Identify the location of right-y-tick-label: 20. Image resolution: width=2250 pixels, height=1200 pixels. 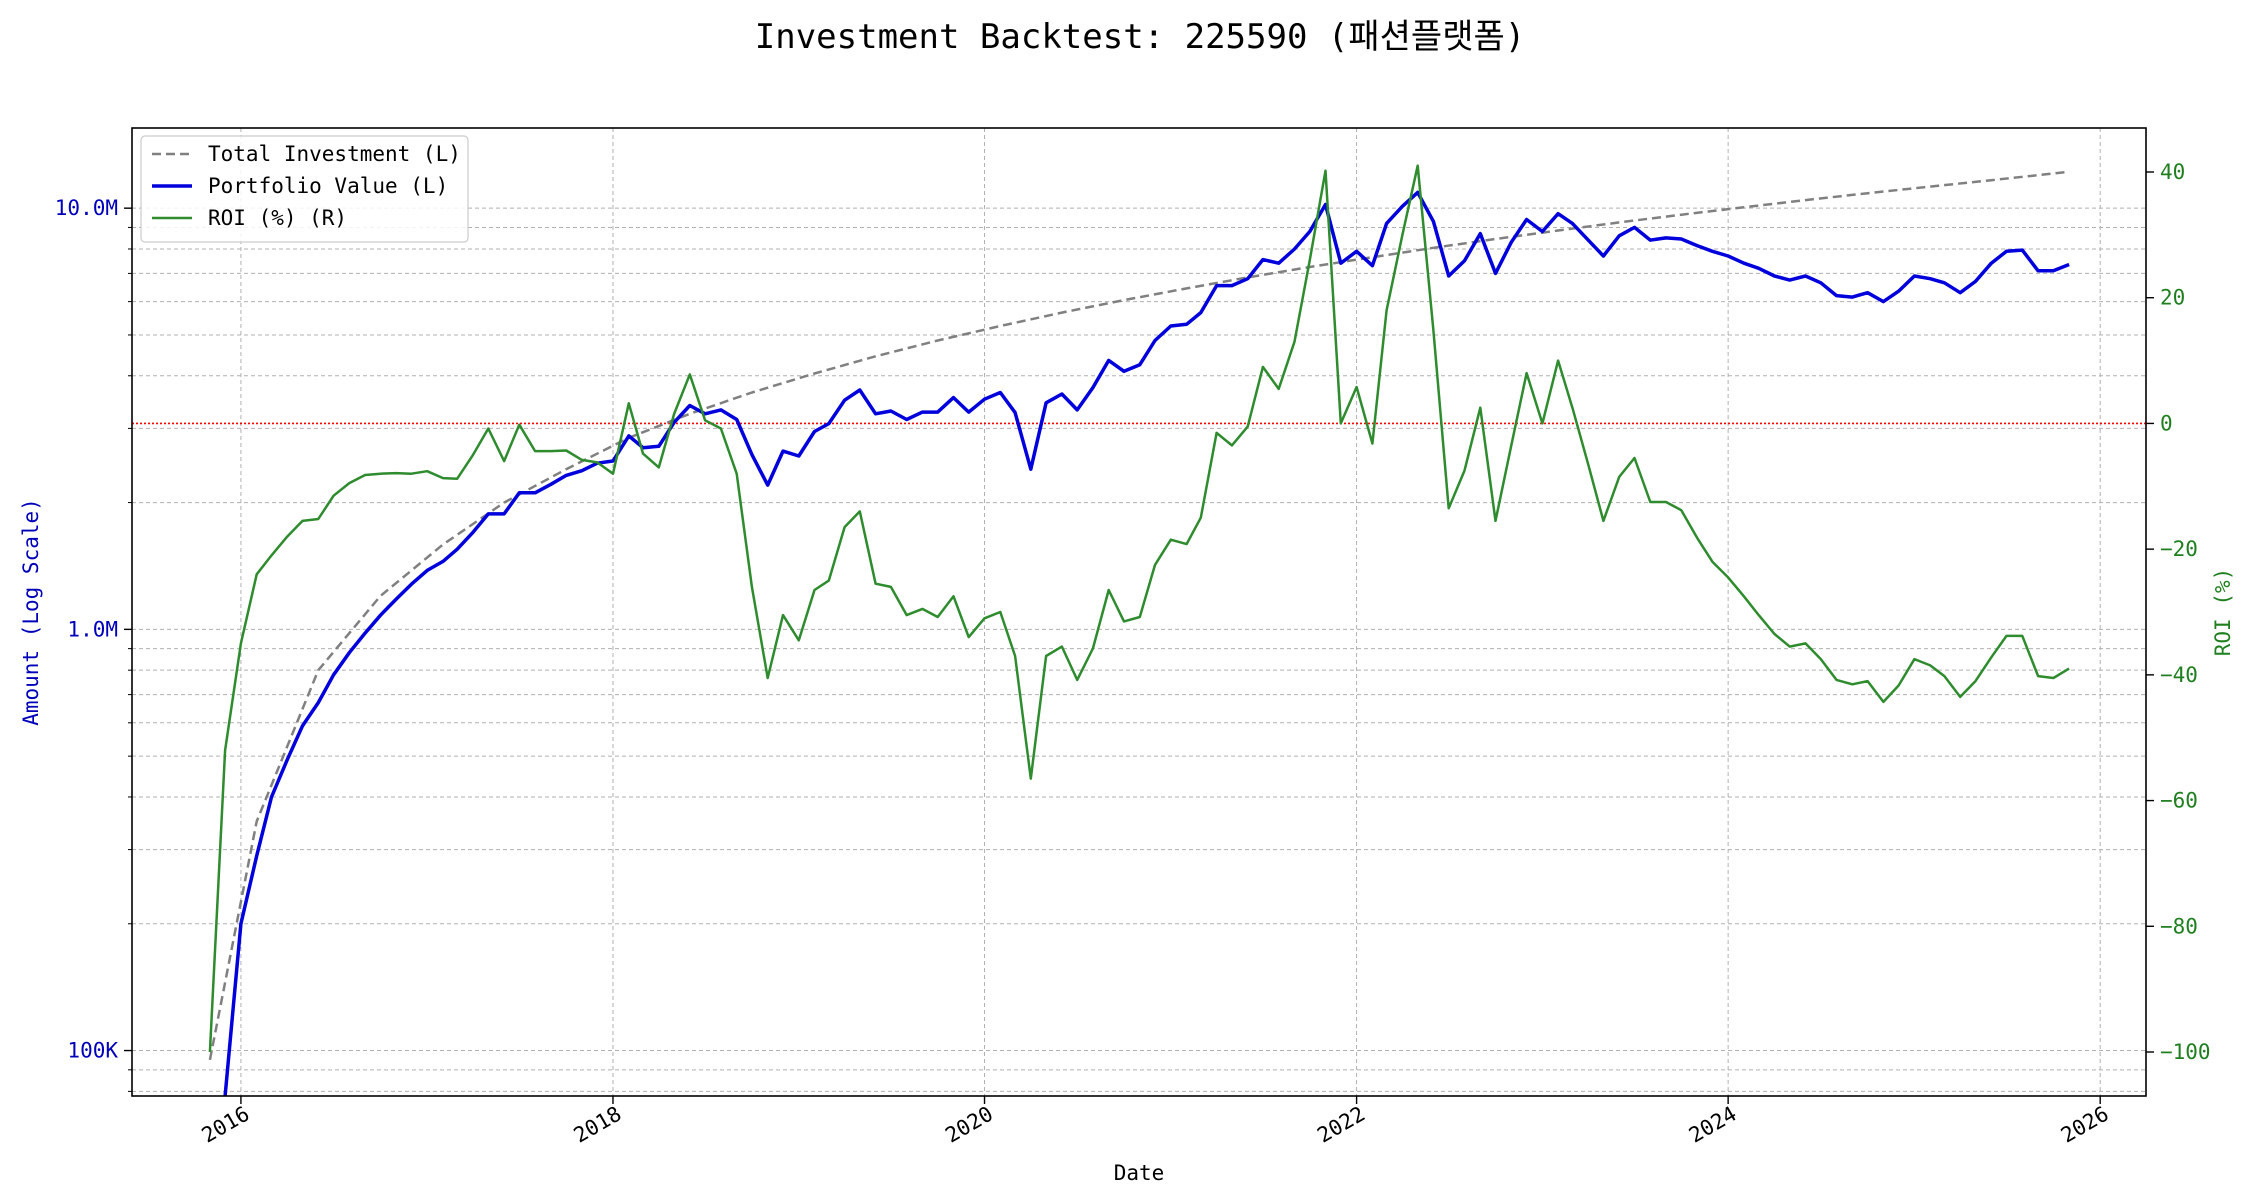
(2172, 298).